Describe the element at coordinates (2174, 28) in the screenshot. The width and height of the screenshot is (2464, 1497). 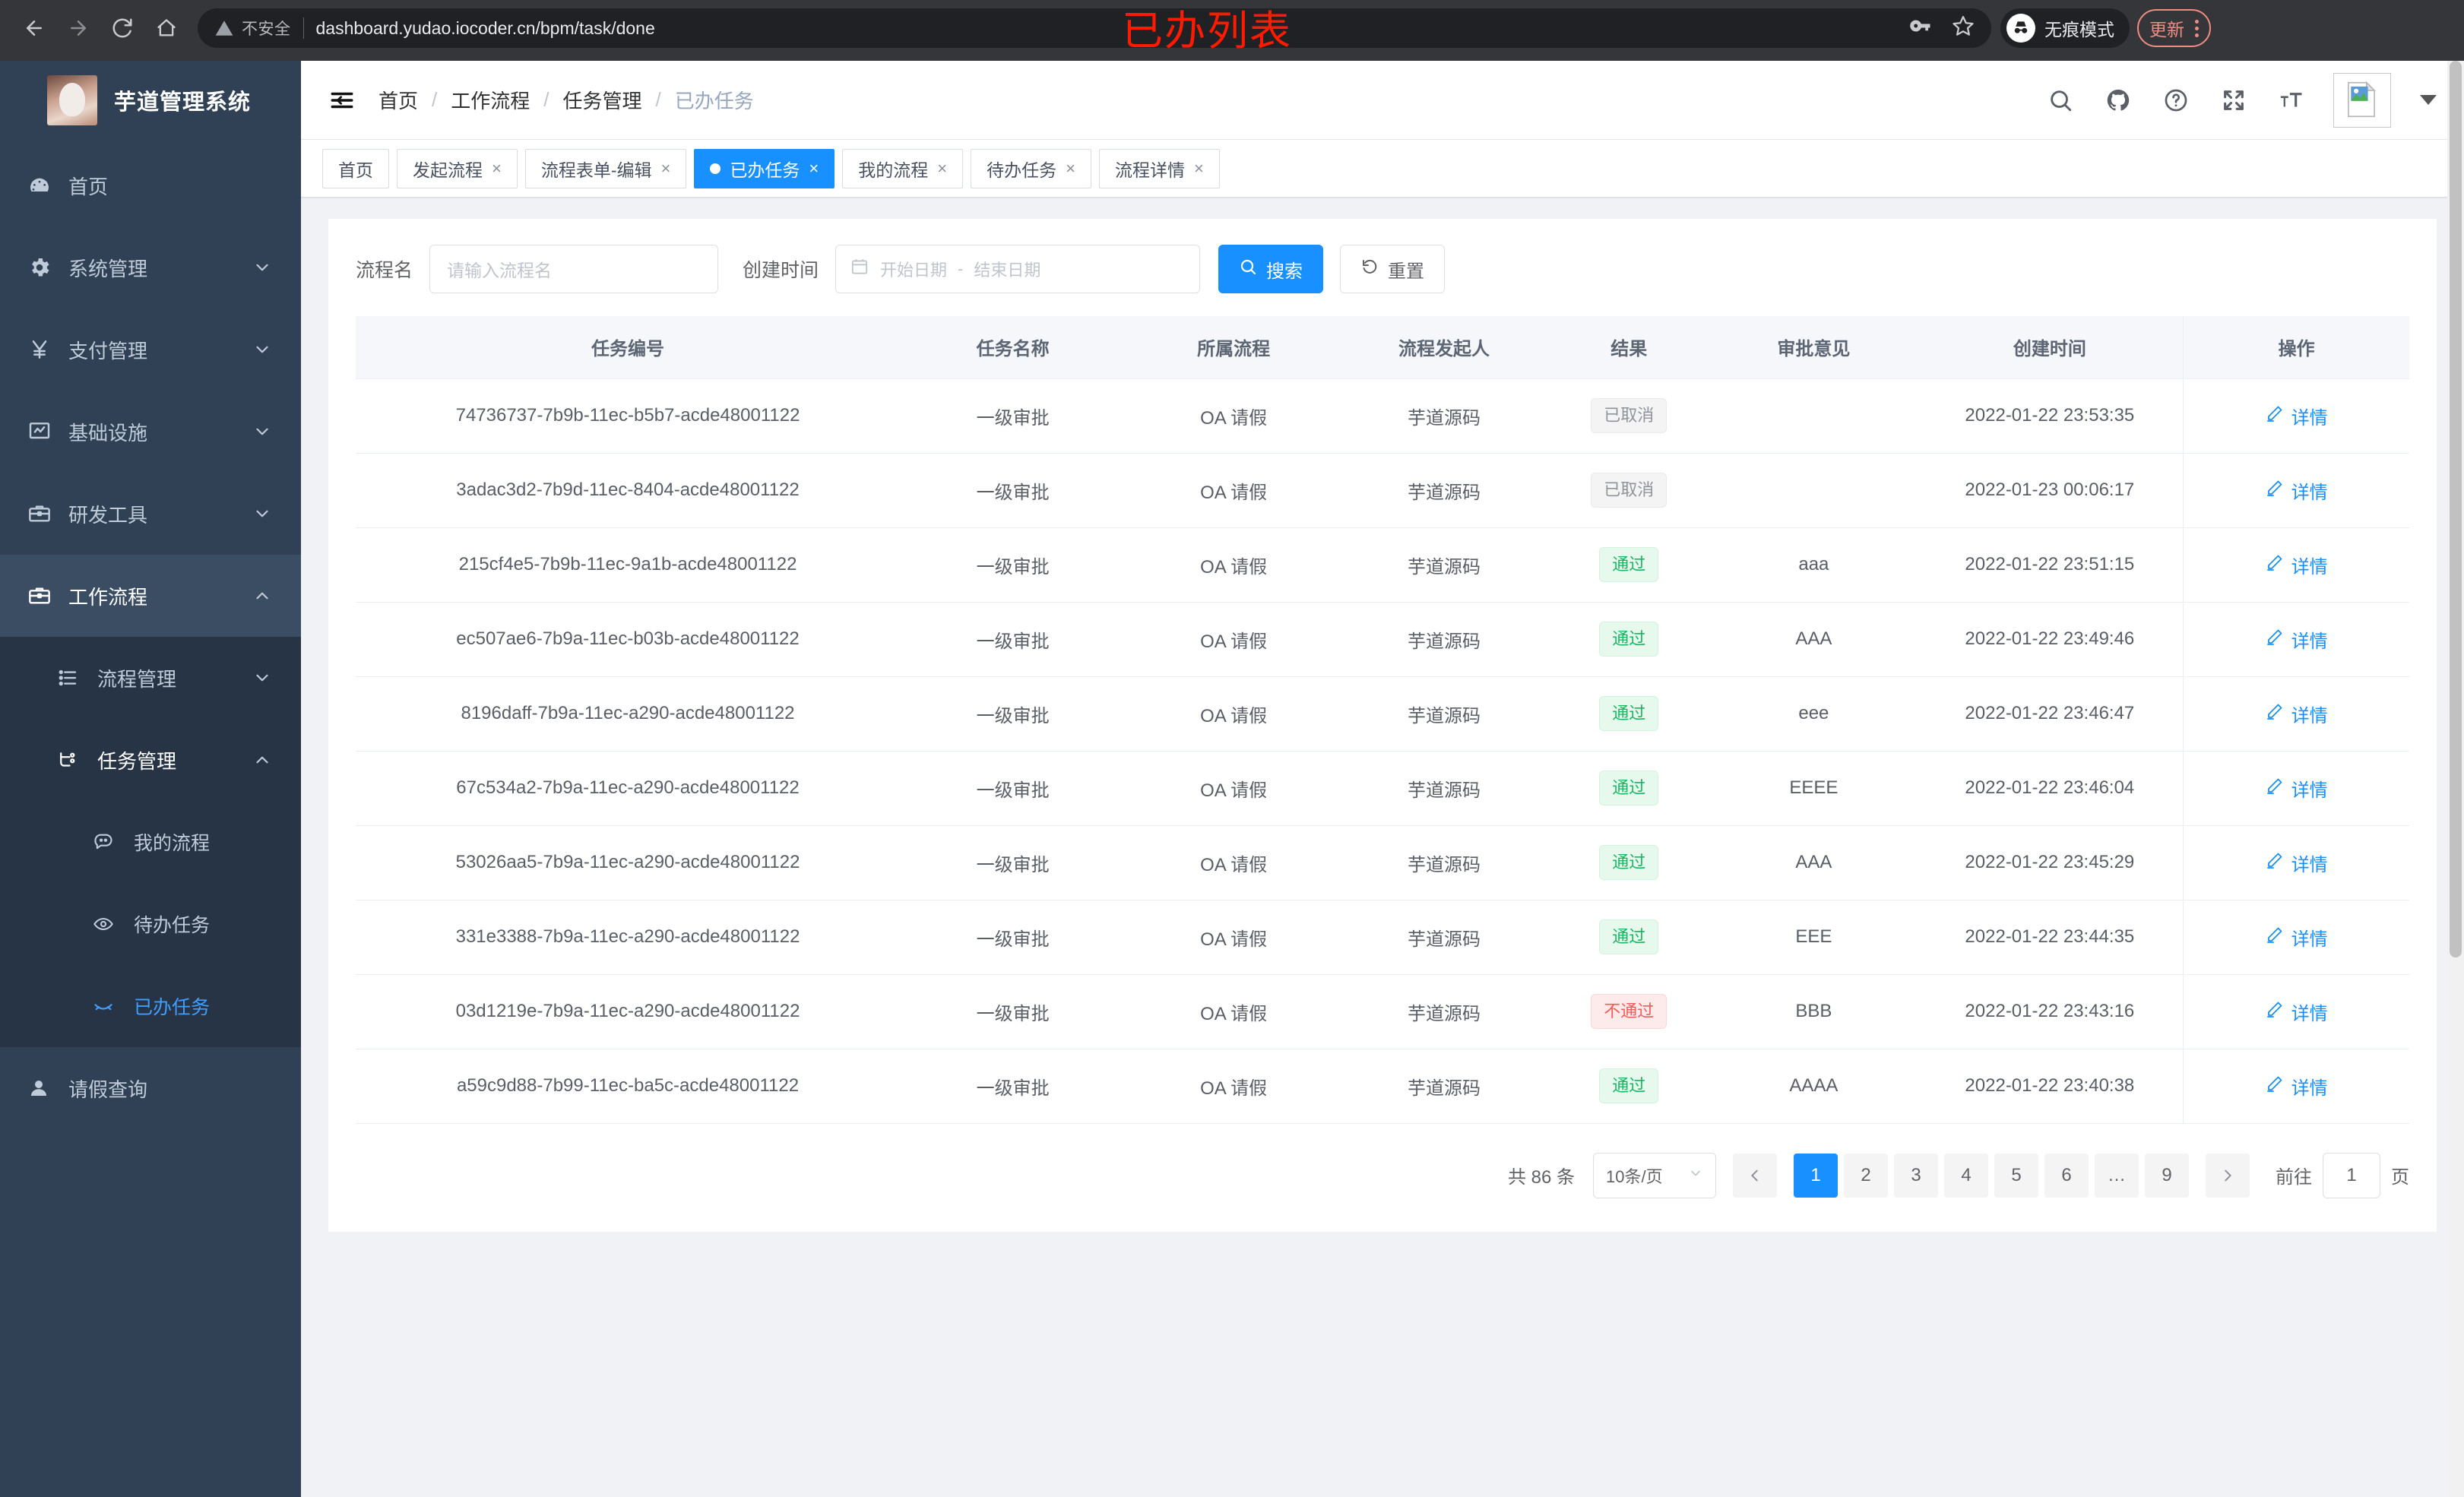
I see `update-button: 更新` at that location.